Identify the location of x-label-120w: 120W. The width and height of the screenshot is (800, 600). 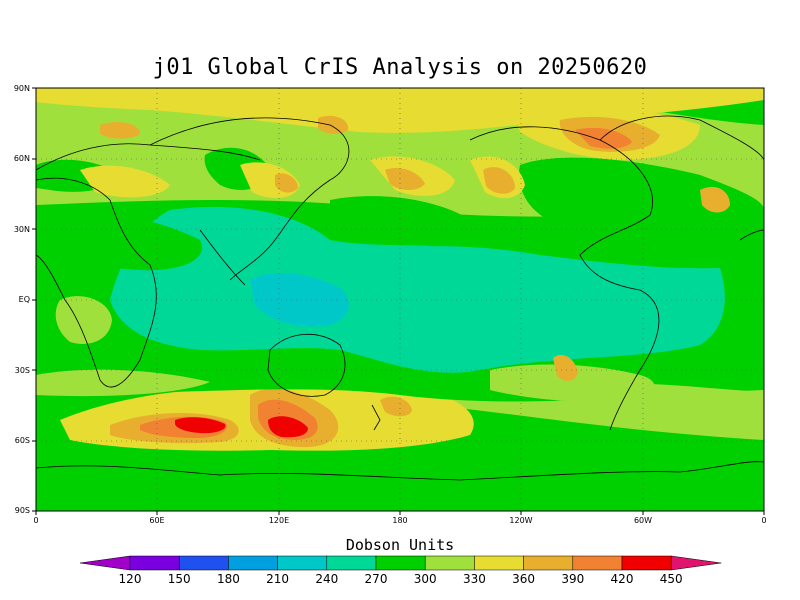
(521, 520).